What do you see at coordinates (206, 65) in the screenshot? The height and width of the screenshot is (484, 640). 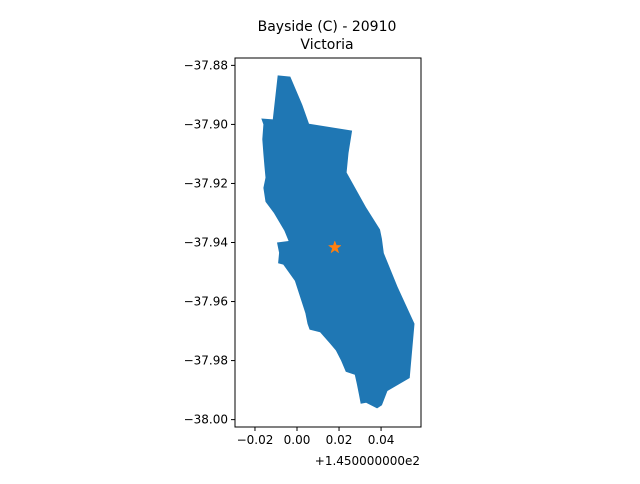 I see `y-tick-label: −37.88` at bounding box center [206, 65].